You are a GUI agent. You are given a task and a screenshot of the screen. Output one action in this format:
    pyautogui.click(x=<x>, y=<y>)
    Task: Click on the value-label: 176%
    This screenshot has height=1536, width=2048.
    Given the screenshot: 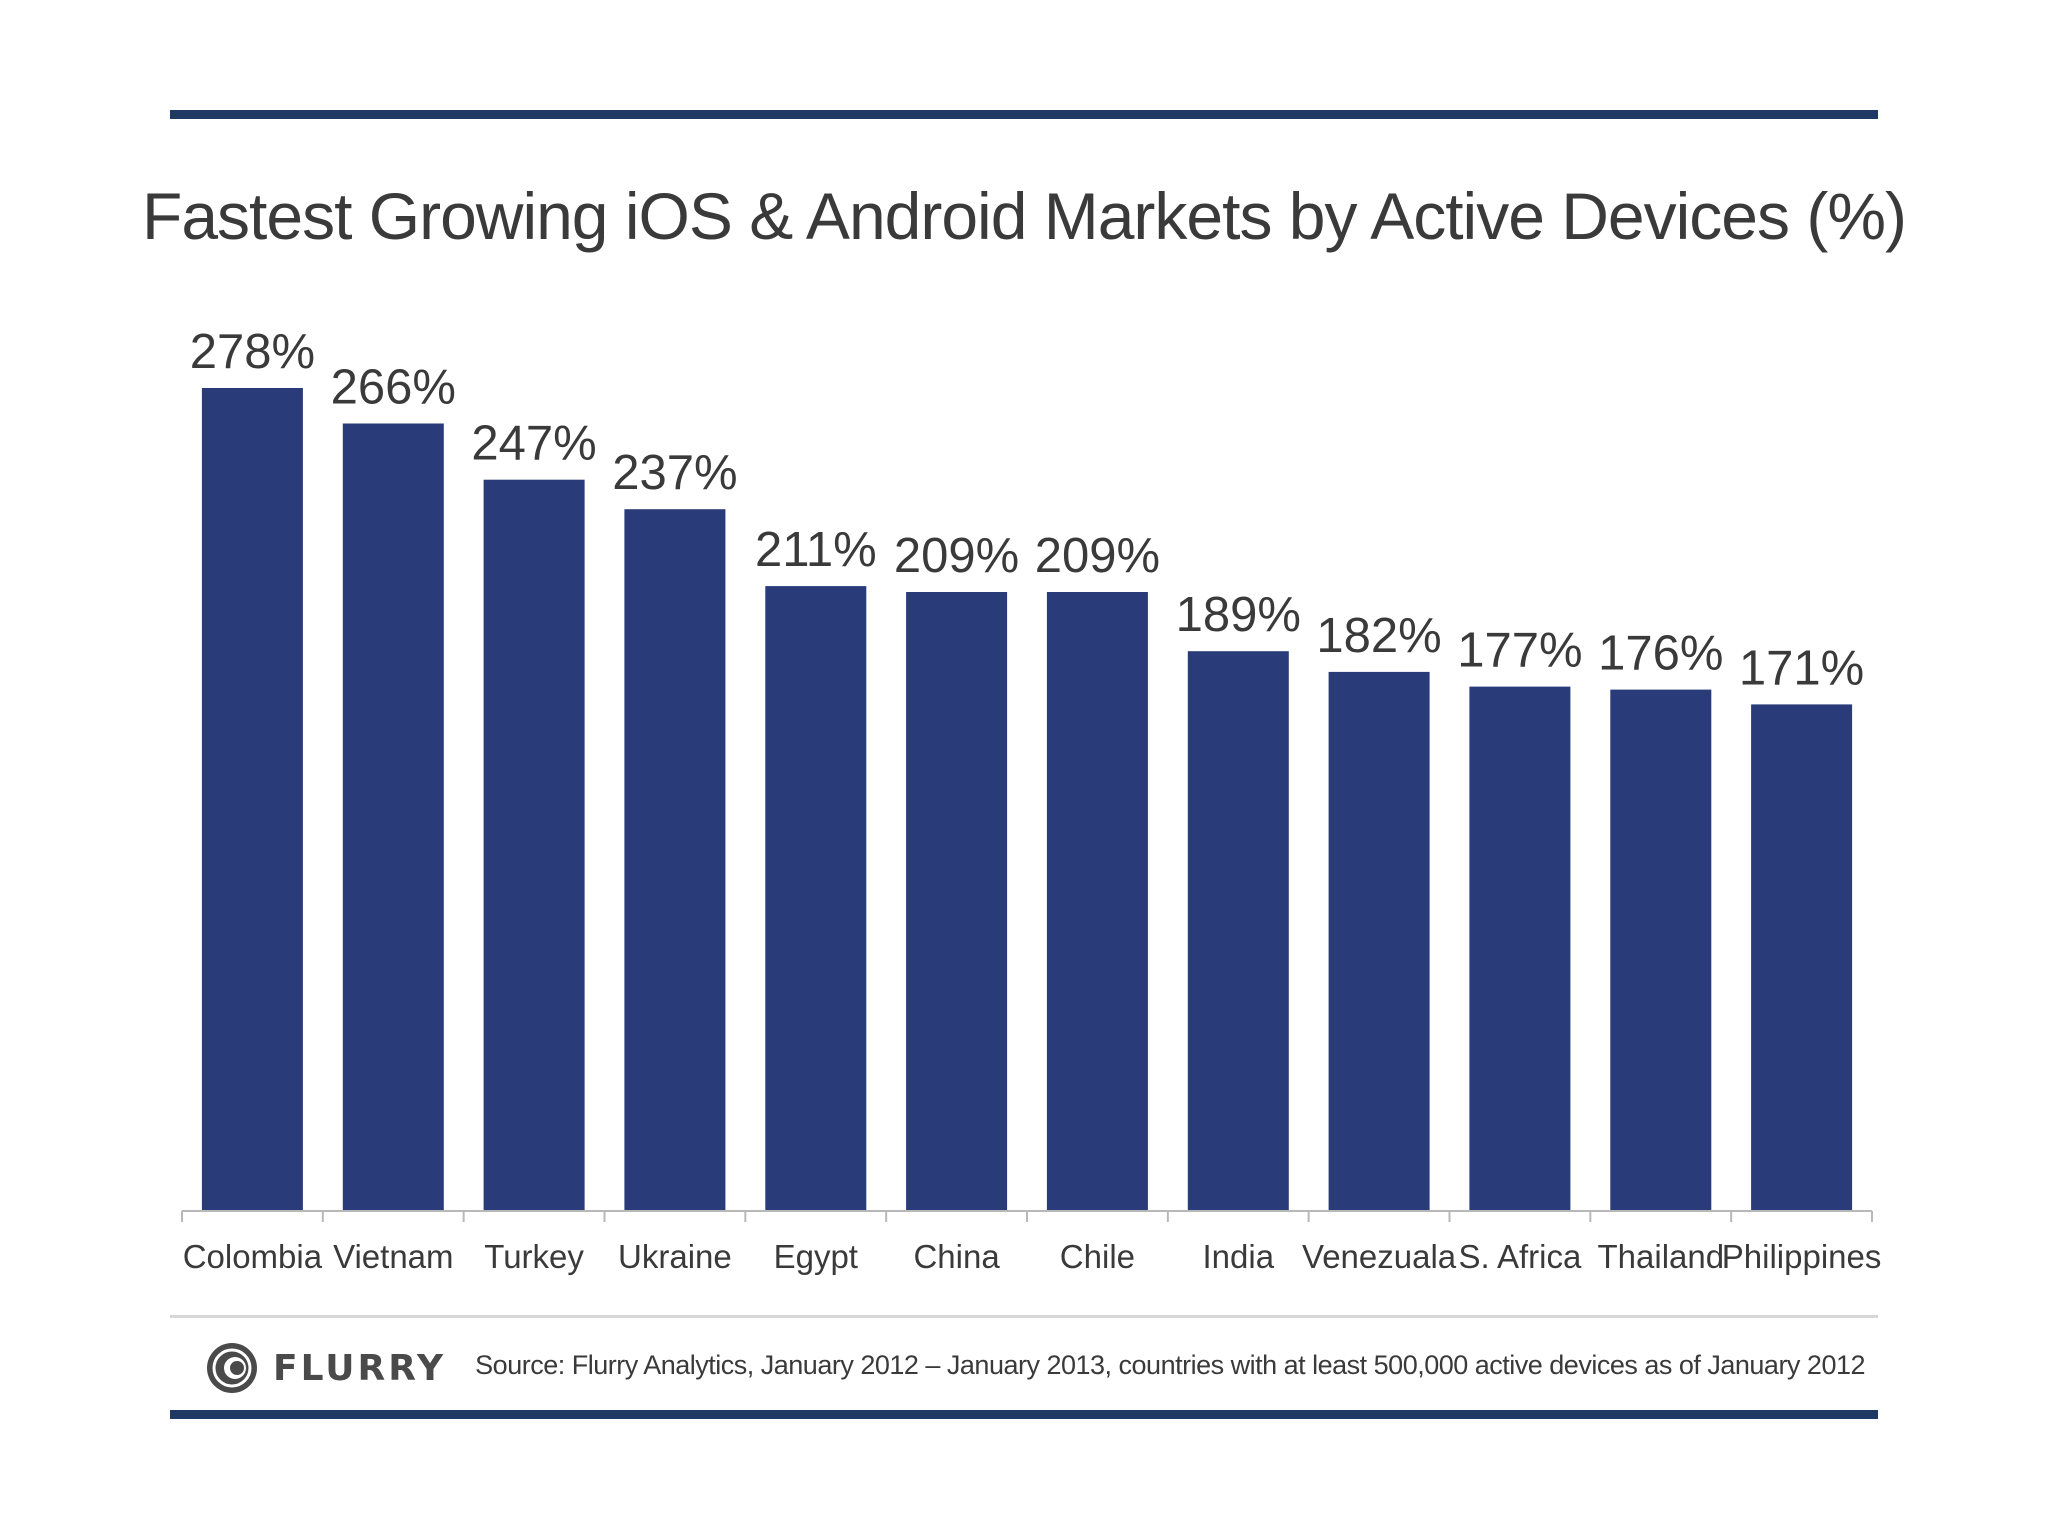 What is the action you would take?
    pyautogui.click(x=1660, y=654)
    